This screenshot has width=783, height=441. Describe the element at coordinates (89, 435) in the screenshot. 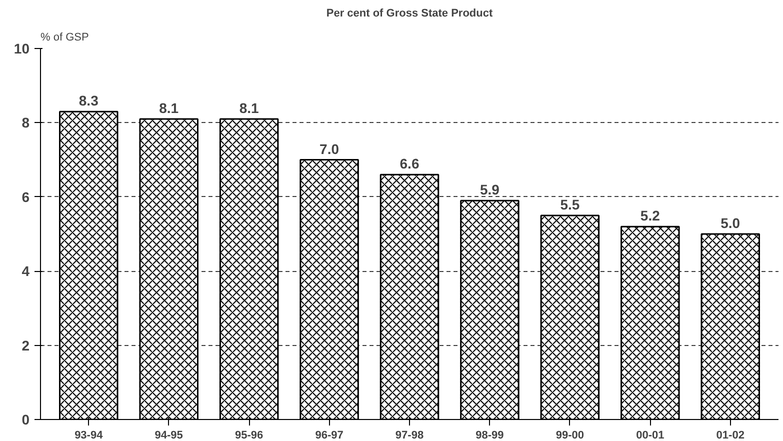

I see `x-tick-label: 93-94` at that location.